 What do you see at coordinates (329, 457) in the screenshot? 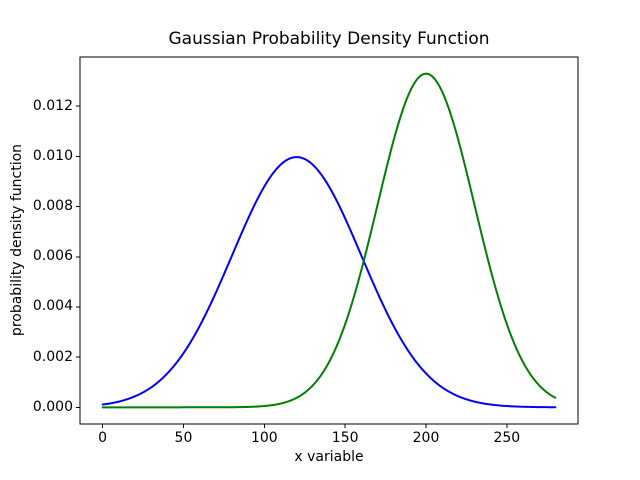
I see `x-axis-label: x variable` at bounding box center [329, 457].